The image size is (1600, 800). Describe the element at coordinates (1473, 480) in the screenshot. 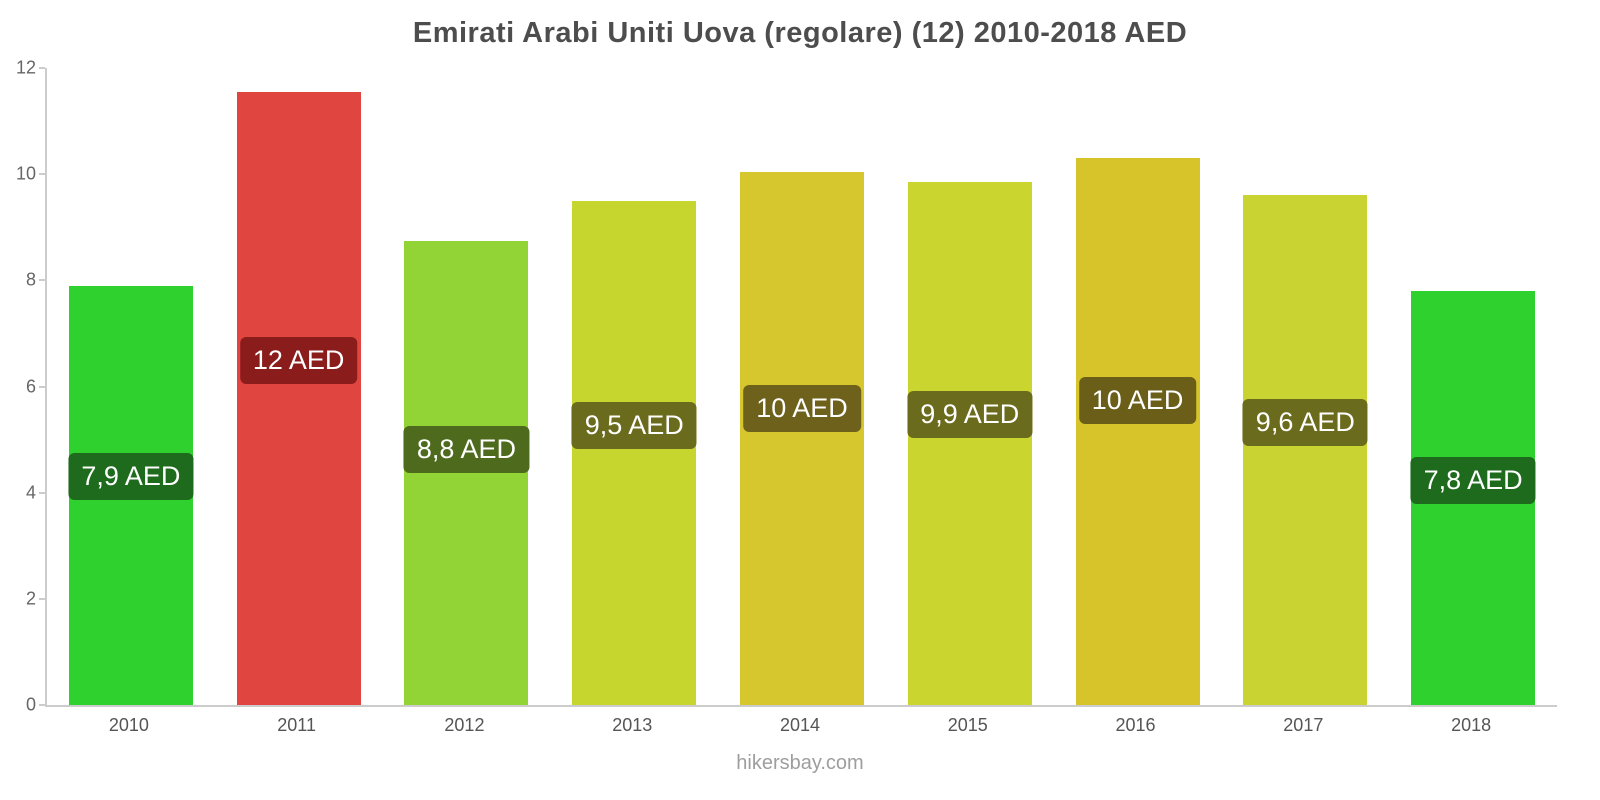

I see `bar-value-label: 7,8 AED` at that location.